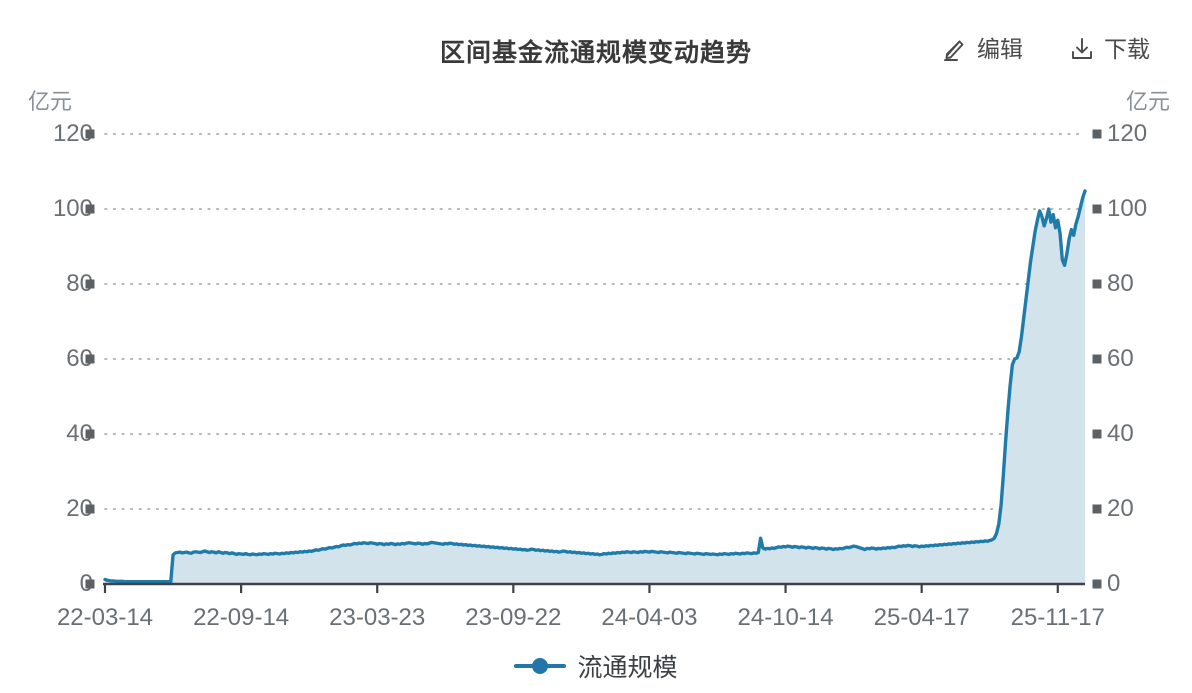 The image size is (1192, 693). I want to click on pencil-icon, so click(955, 49).